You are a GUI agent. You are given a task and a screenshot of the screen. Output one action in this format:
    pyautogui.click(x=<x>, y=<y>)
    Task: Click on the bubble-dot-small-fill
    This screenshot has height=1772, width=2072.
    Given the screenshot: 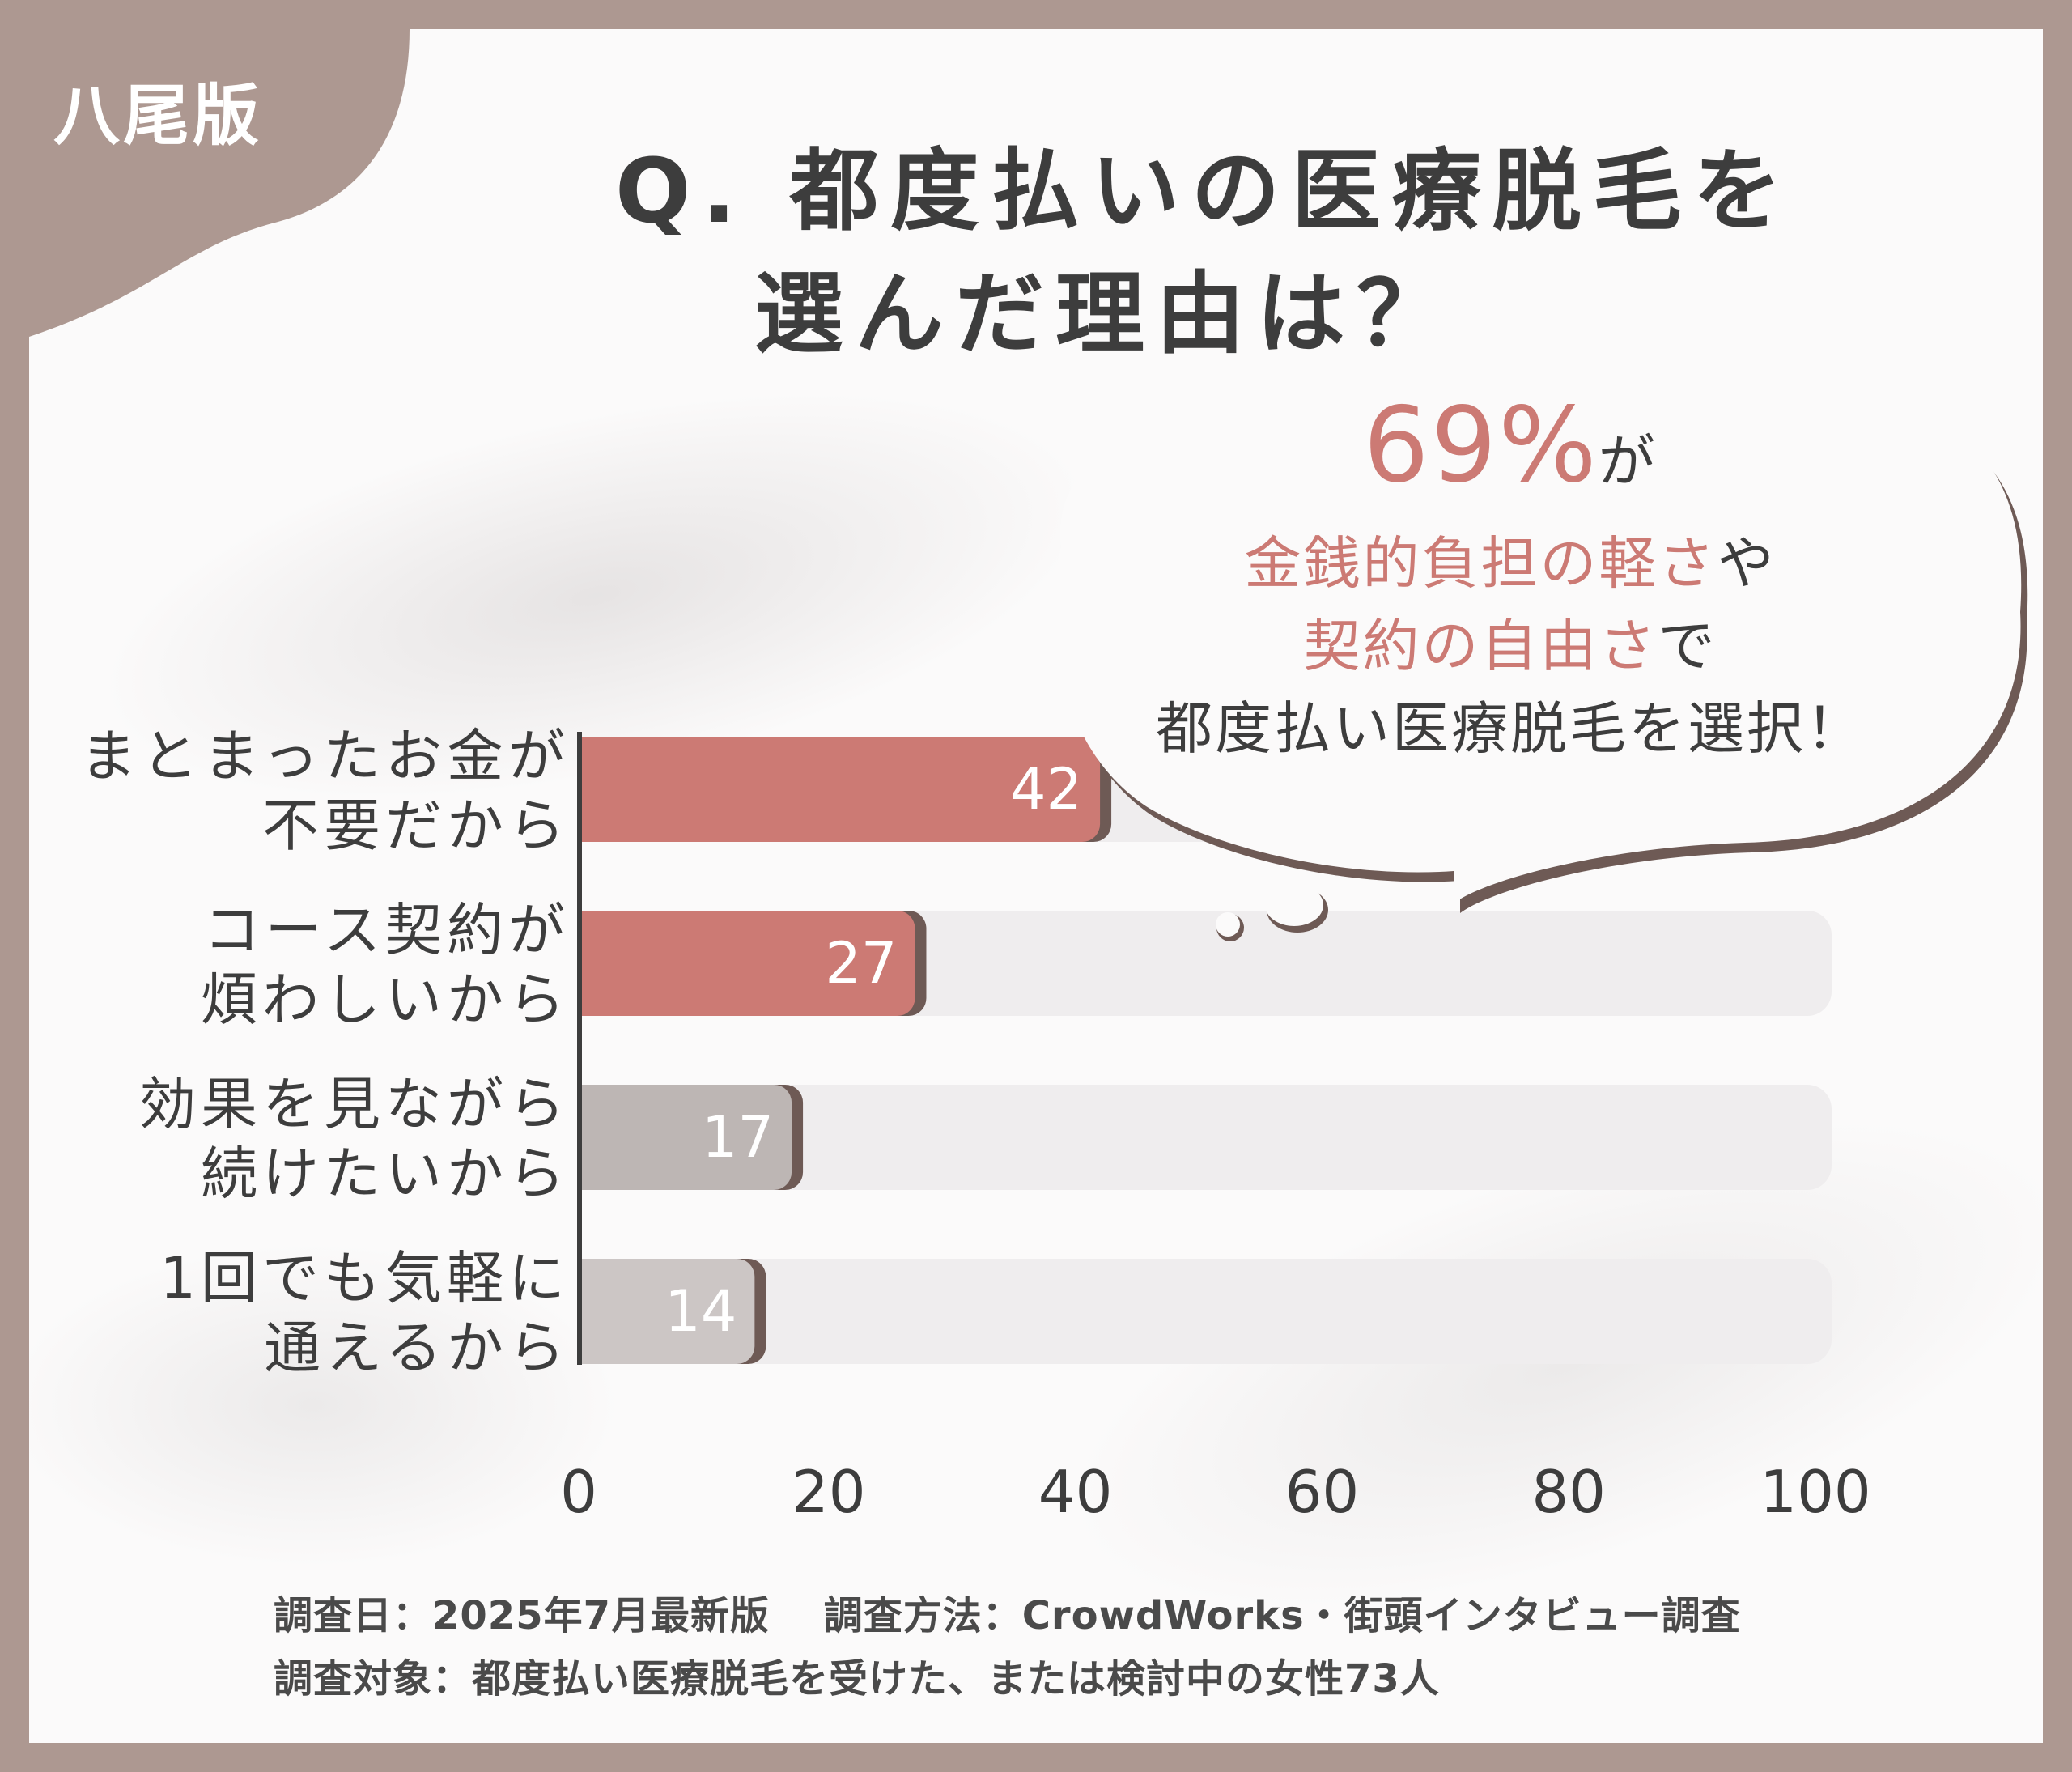 What is the action you would take?
    pyautogui.click(x=1228, y=925)
    